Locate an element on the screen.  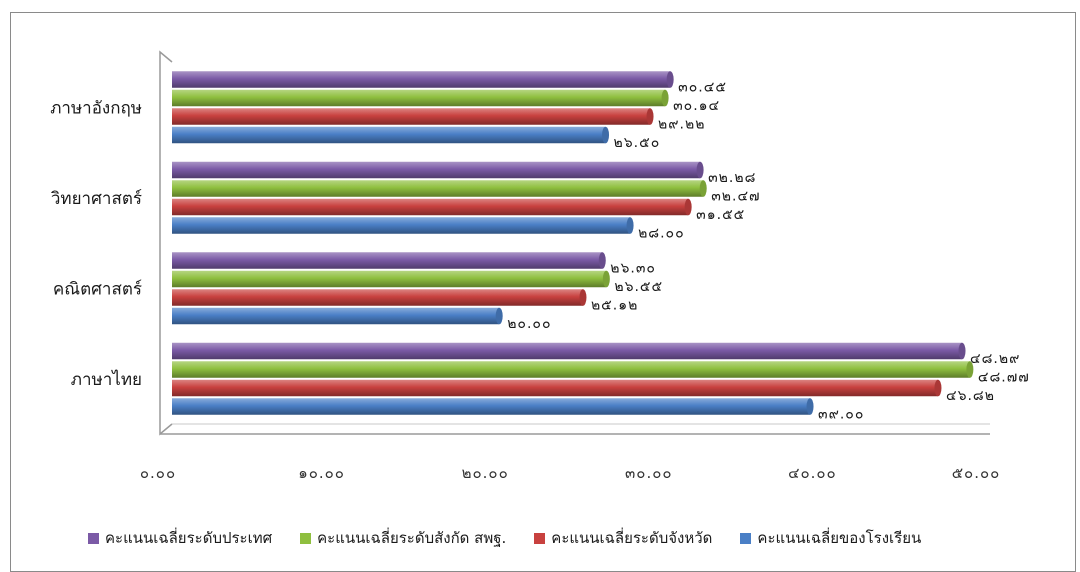
category-label: ภาษาอังกฤษ is located at coordinates (96, 108).